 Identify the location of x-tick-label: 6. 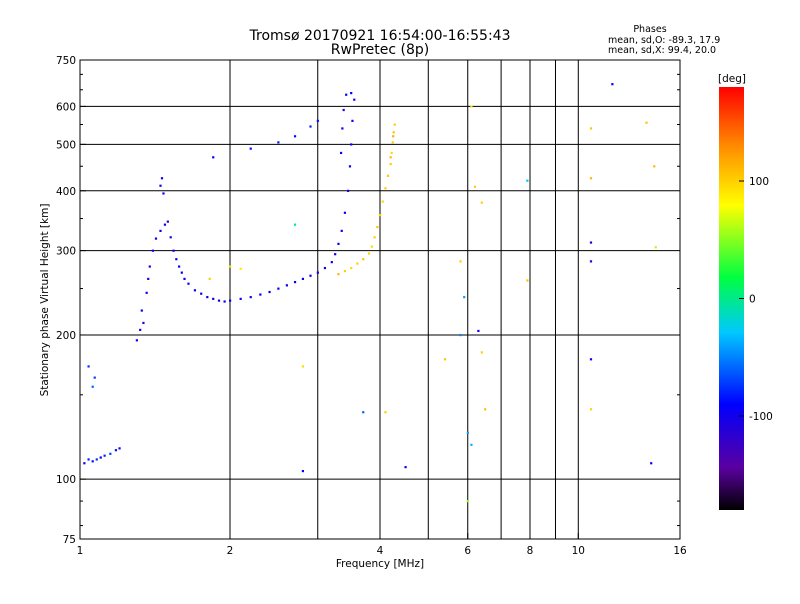
(467, 551).